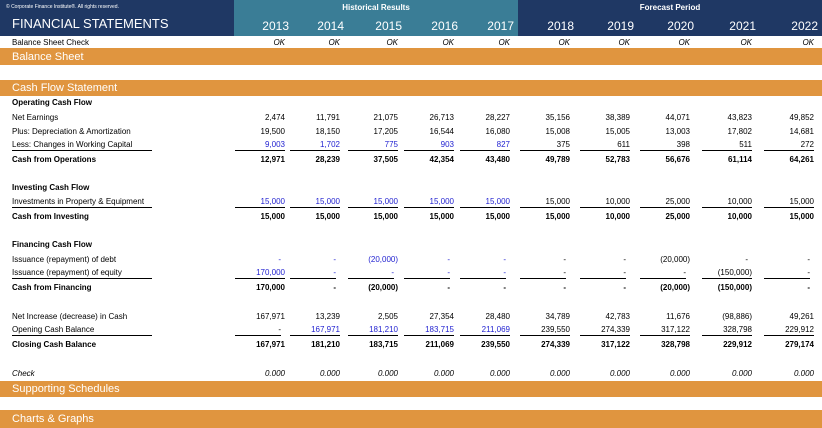  I want to click on cell-value: 64,261, so click(801, 159).